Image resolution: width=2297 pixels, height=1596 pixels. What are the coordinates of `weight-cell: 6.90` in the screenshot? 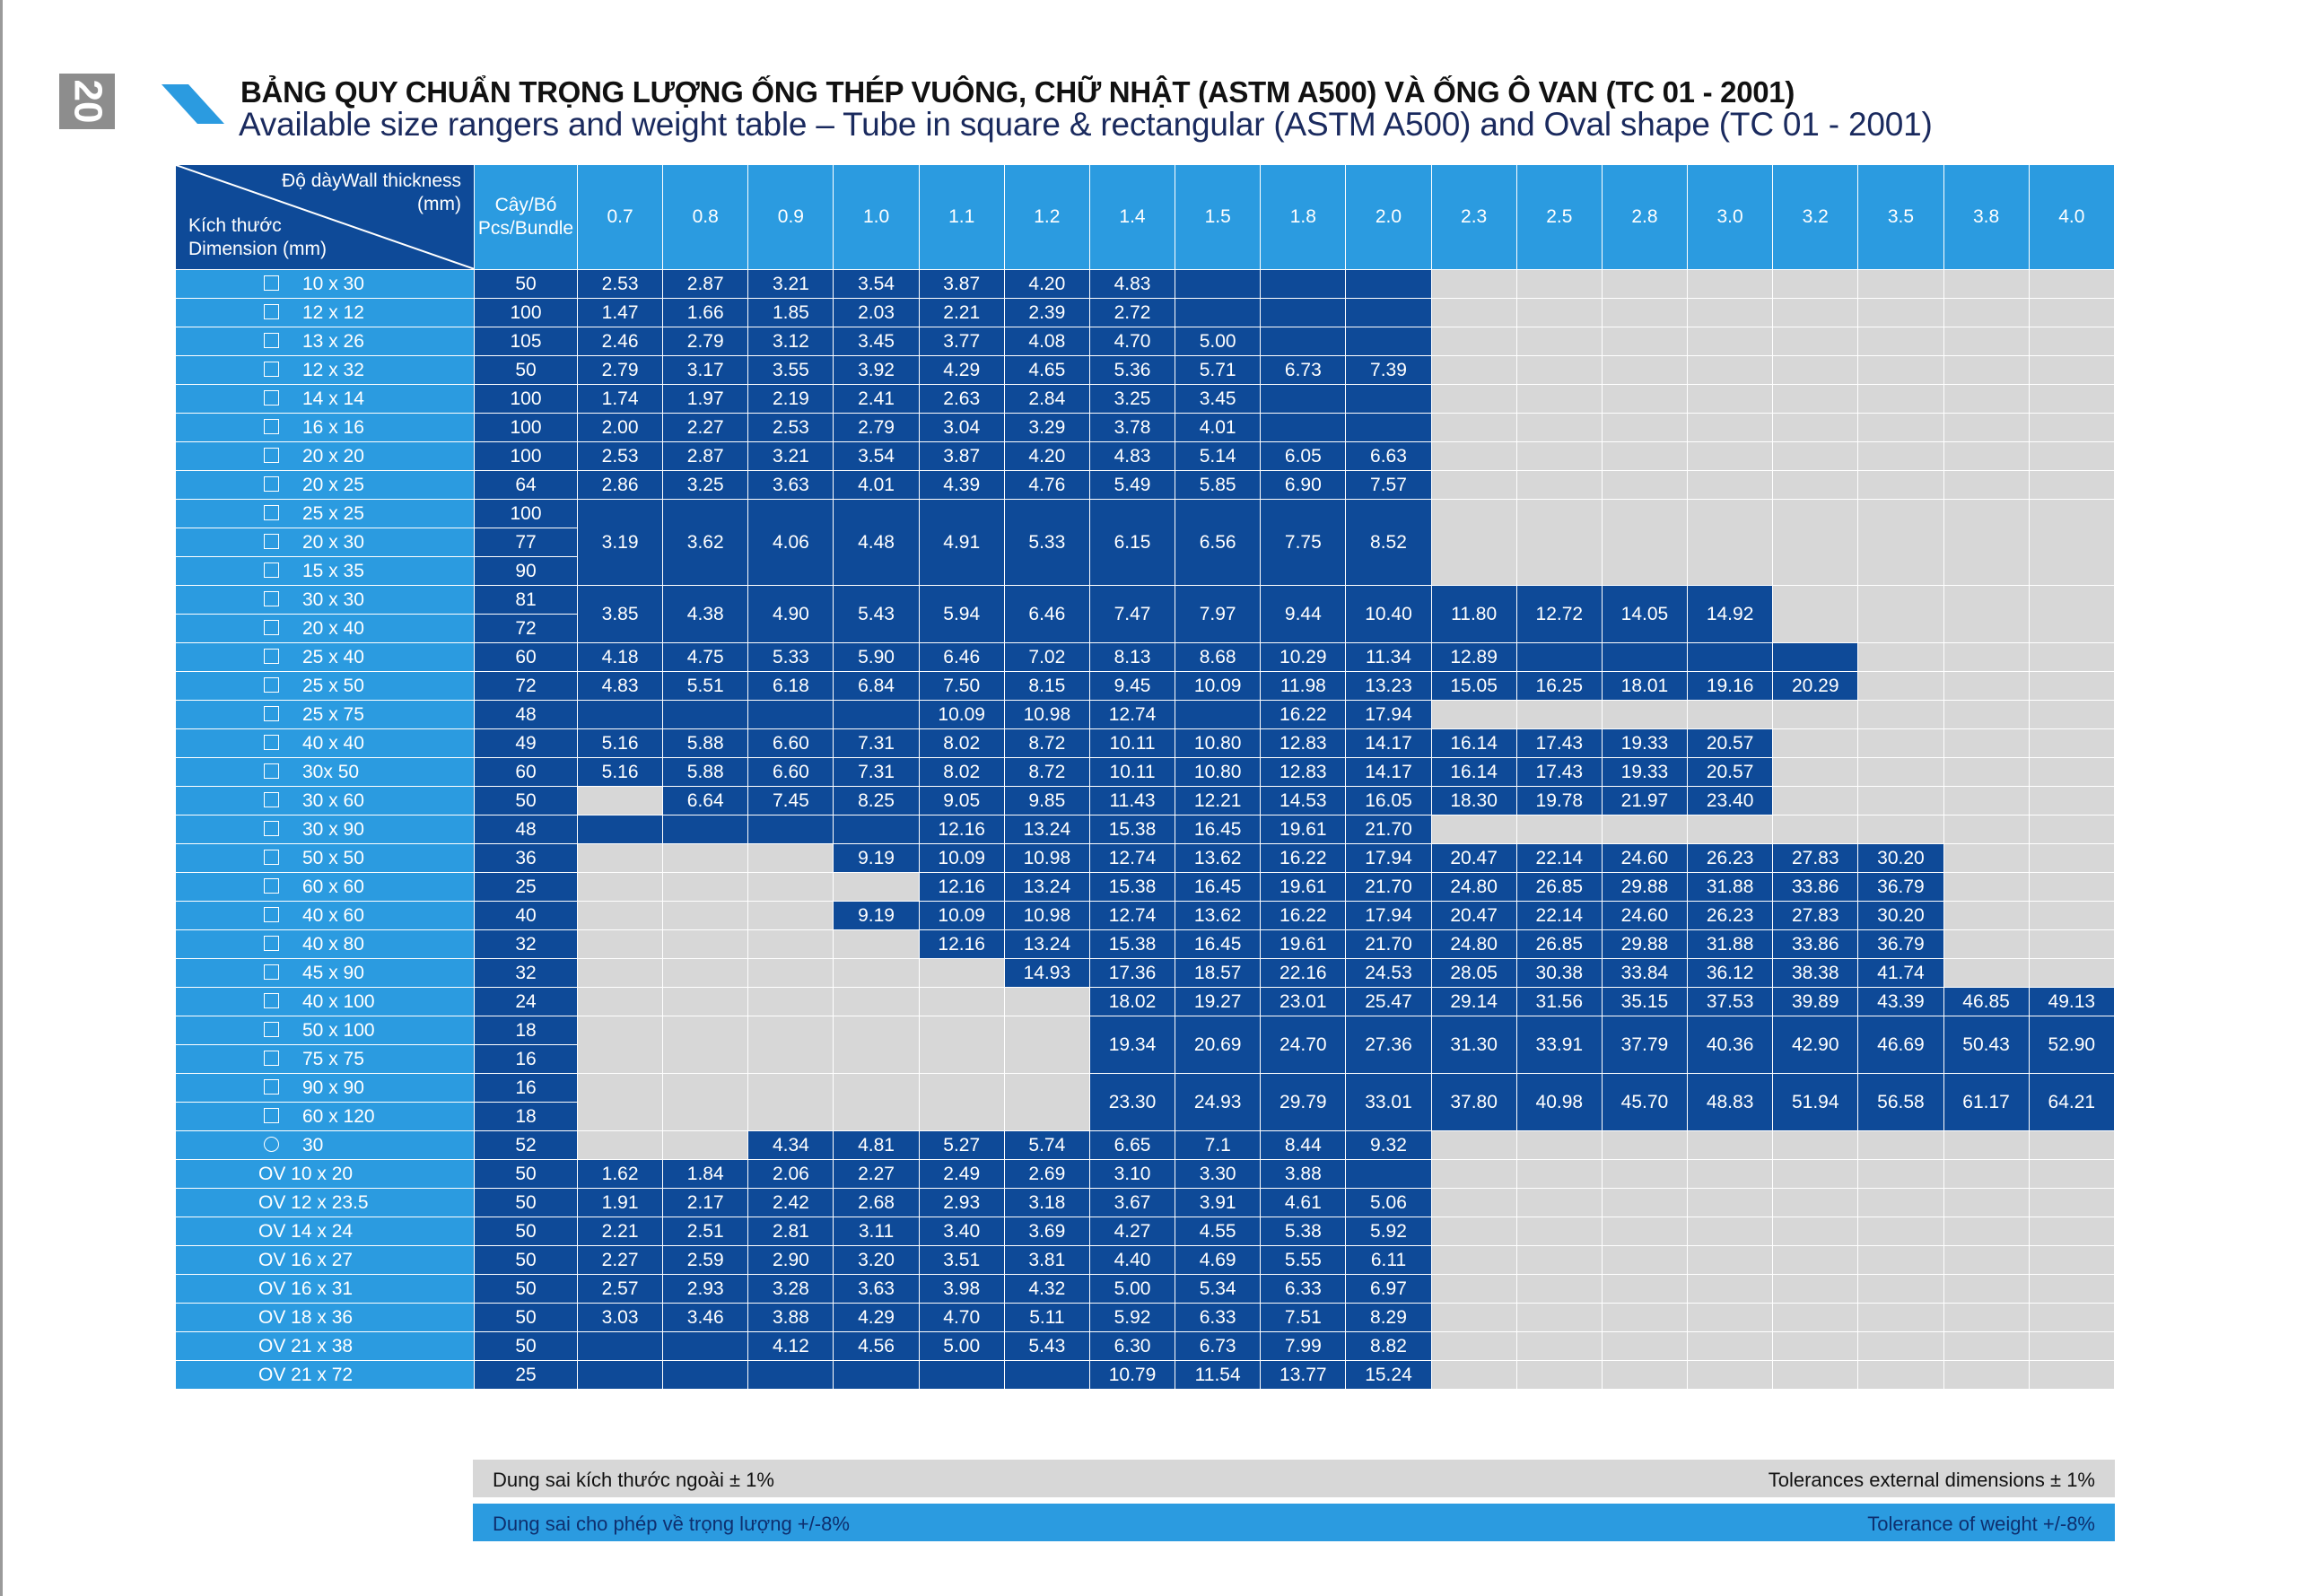 It's located at (1303, 485).